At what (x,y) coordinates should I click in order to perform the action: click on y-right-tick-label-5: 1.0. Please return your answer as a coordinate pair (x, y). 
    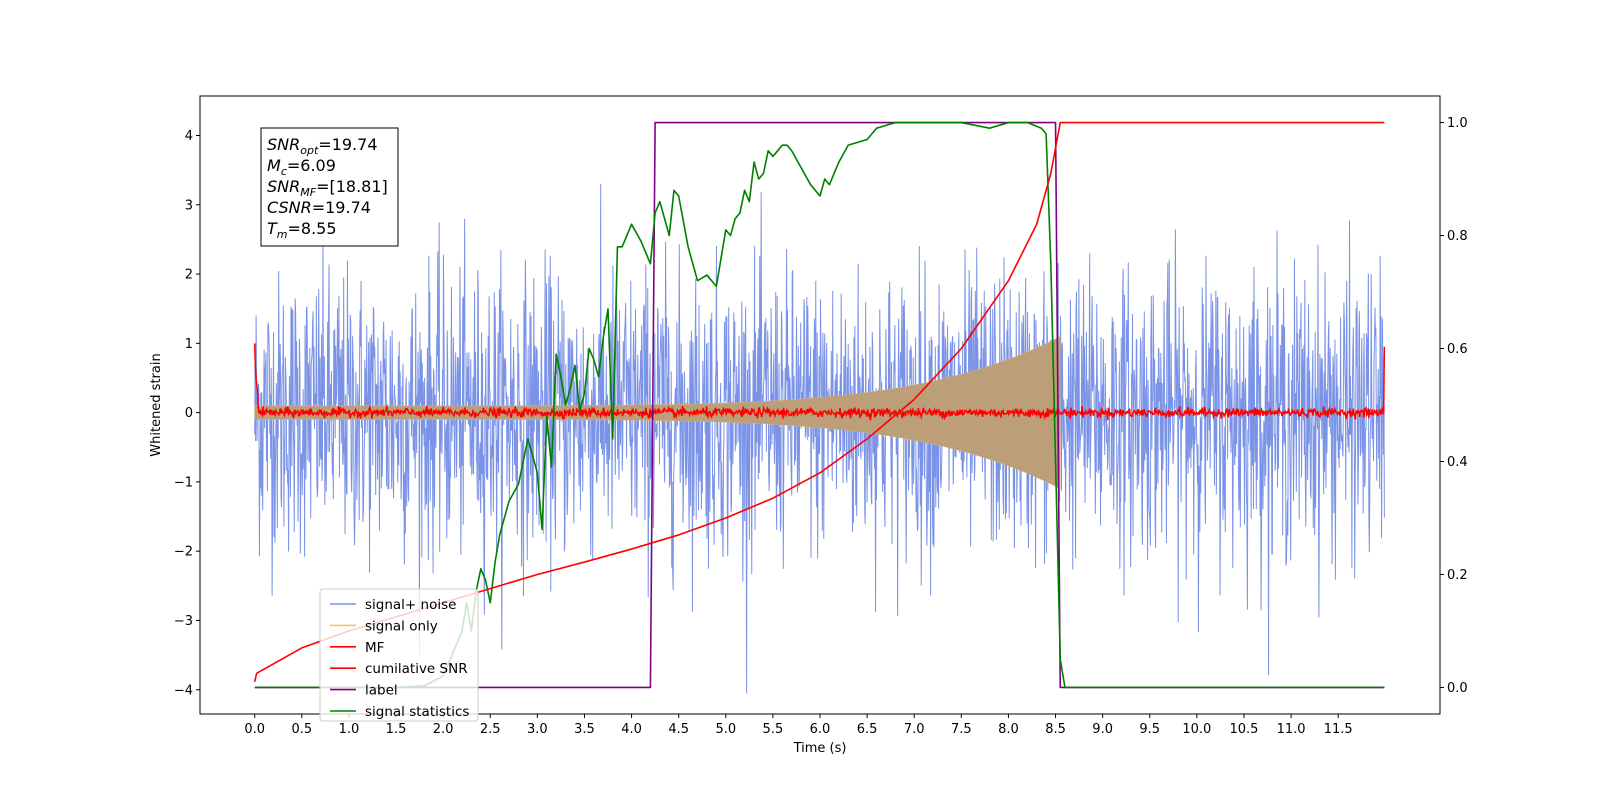
    Looking at the image, I should click on (1457, 123).